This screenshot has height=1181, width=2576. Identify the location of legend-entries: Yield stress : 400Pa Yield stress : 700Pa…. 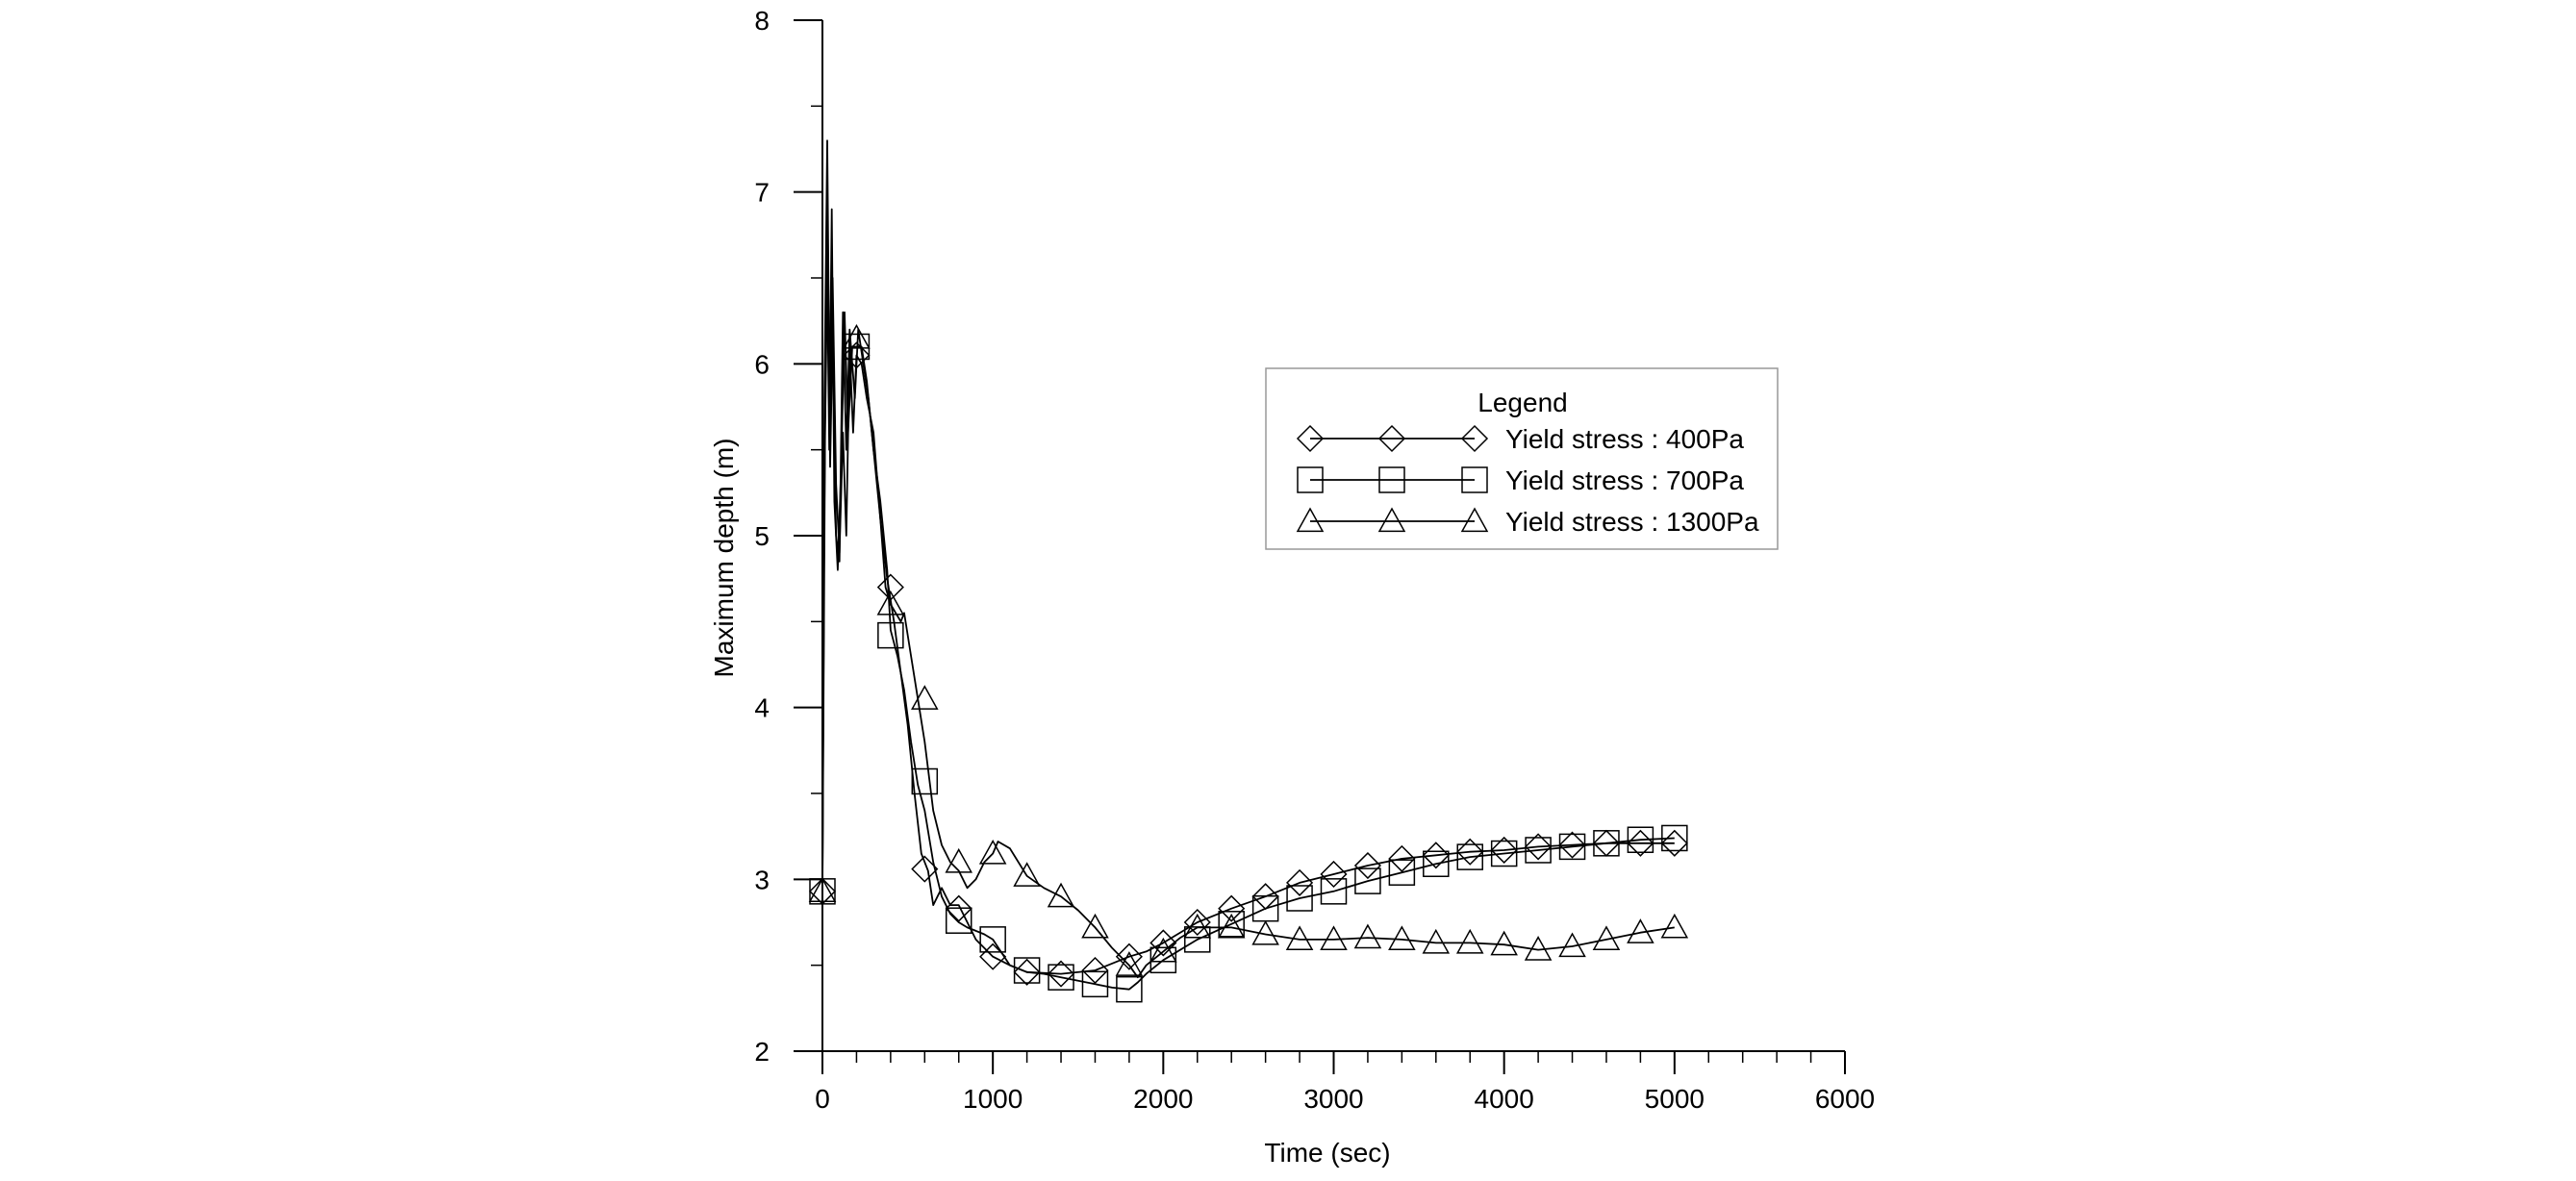
(1528, 480).